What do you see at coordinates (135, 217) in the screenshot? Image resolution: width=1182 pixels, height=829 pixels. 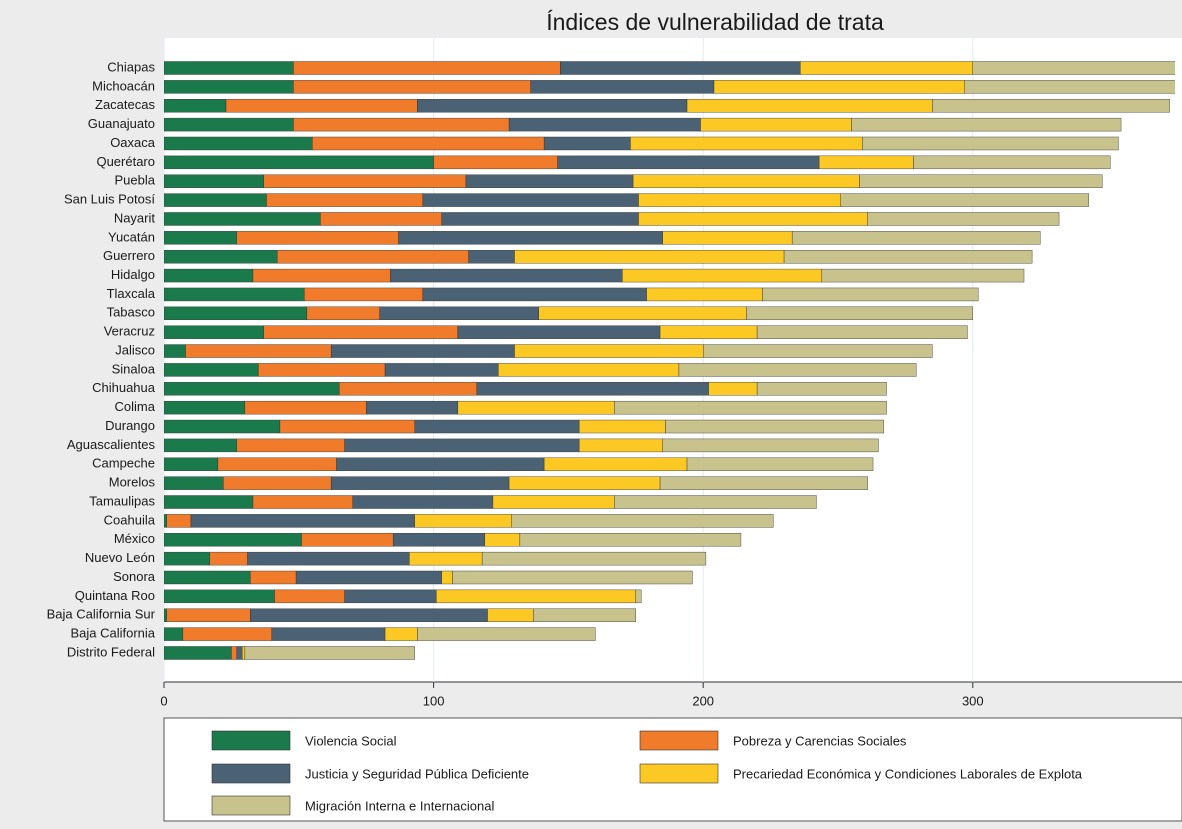 I see `y-tick-label: Nayarit` at bounding box center [135, 217].